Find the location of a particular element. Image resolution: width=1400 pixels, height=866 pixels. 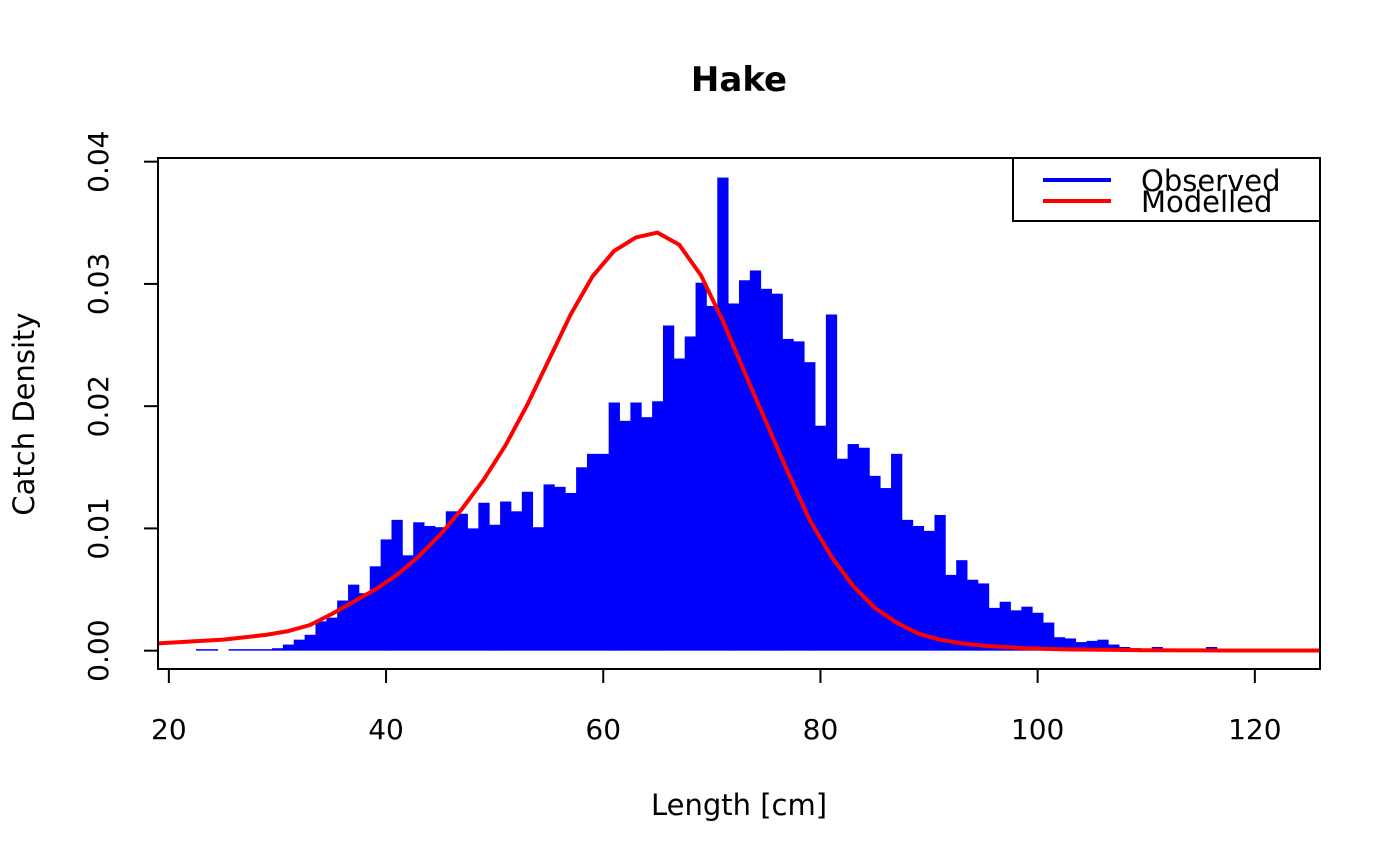

x-tick-label: 60 is located at coordinates (603, 729).